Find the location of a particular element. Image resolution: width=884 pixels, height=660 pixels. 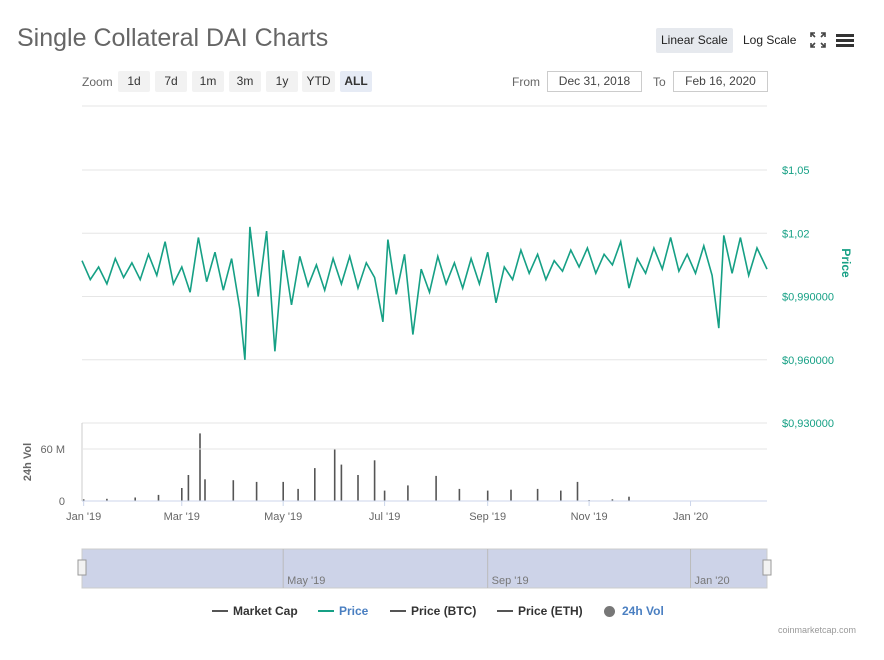

legend-price-eth-symbol is located at coordinates (505, 611).